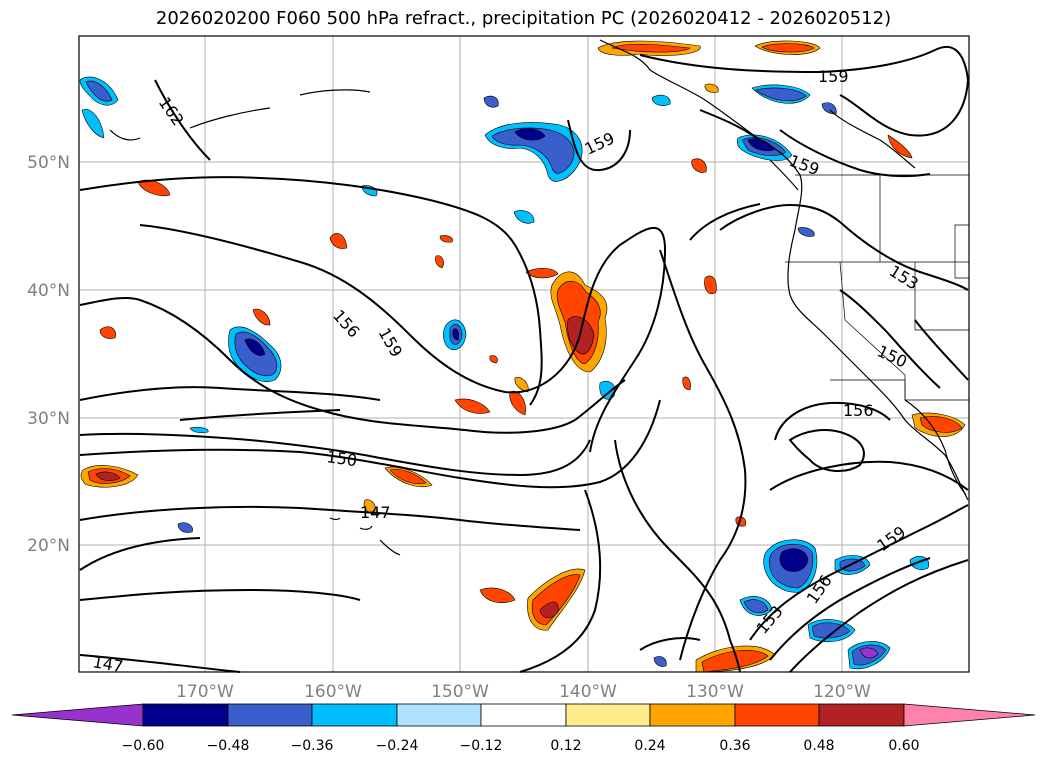 The width and height of the screenshot is (1047, 765). I want to click on colorbar-extend-max, so click(969, 715).